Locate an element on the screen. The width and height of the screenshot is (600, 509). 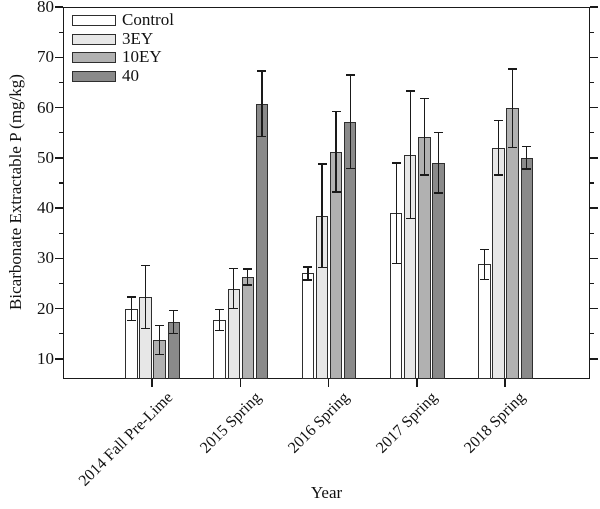
y-tick-label: 70 is located at coordinates (45, 57).